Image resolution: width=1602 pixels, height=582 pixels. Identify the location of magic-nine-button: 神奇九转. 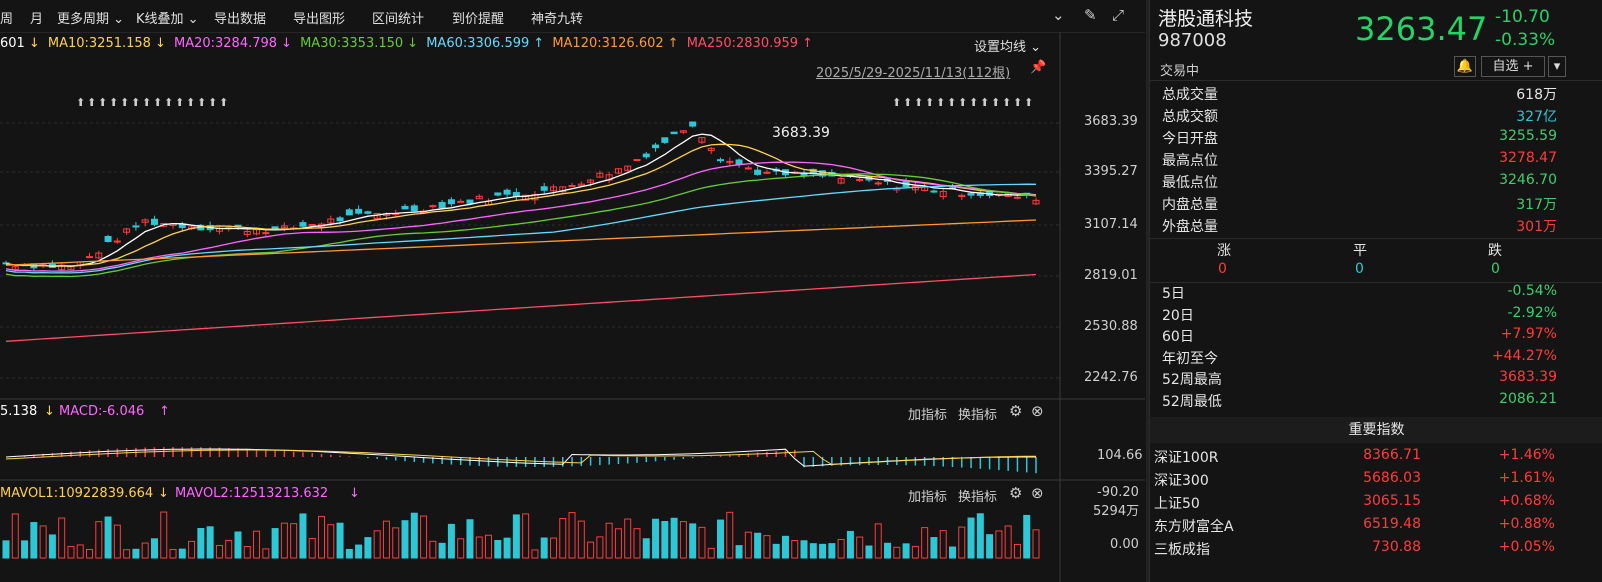
(557, 19).